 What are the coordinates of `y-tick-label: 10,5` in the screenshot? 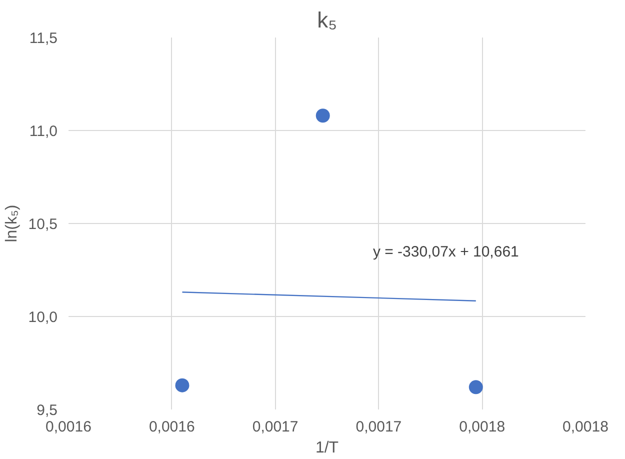 It's located at (43, 224).